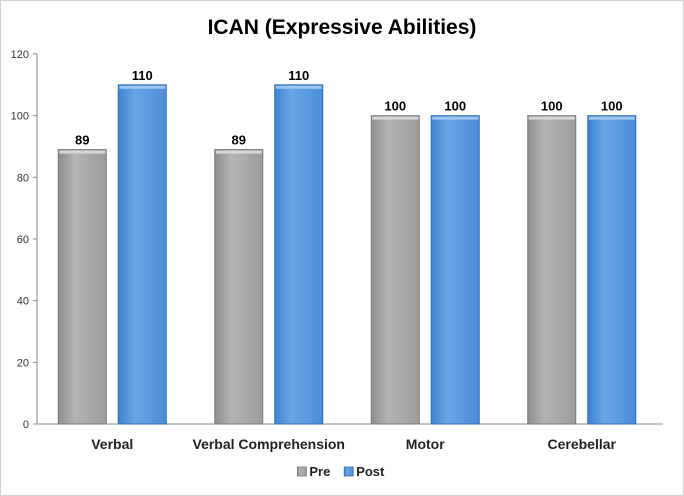 This screenshot has height=496, width=684. What do you see at coordinates (425, 444) in the screenshot?
I see `x-category-label: Motor` at bounding box center [425, 444].